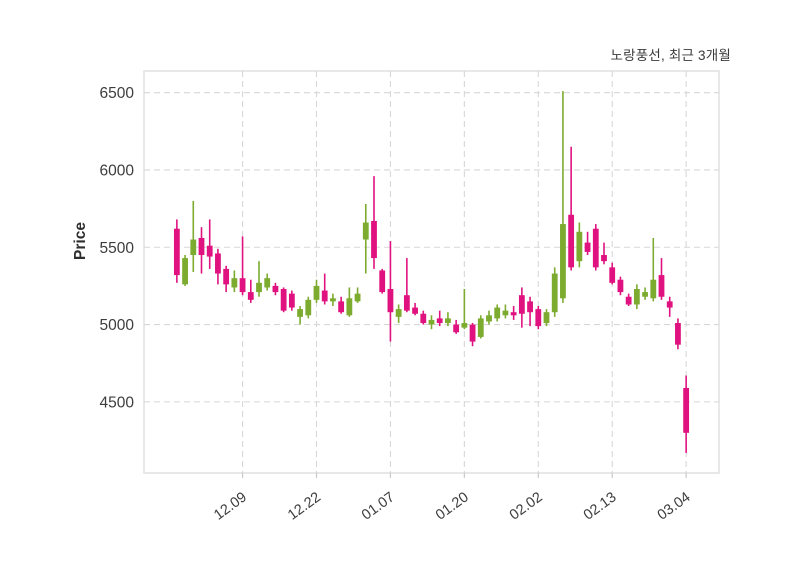  Describe the element at coordinates (117, 325) in the screenshot. I see `y-tick-label: 5000` at that location.